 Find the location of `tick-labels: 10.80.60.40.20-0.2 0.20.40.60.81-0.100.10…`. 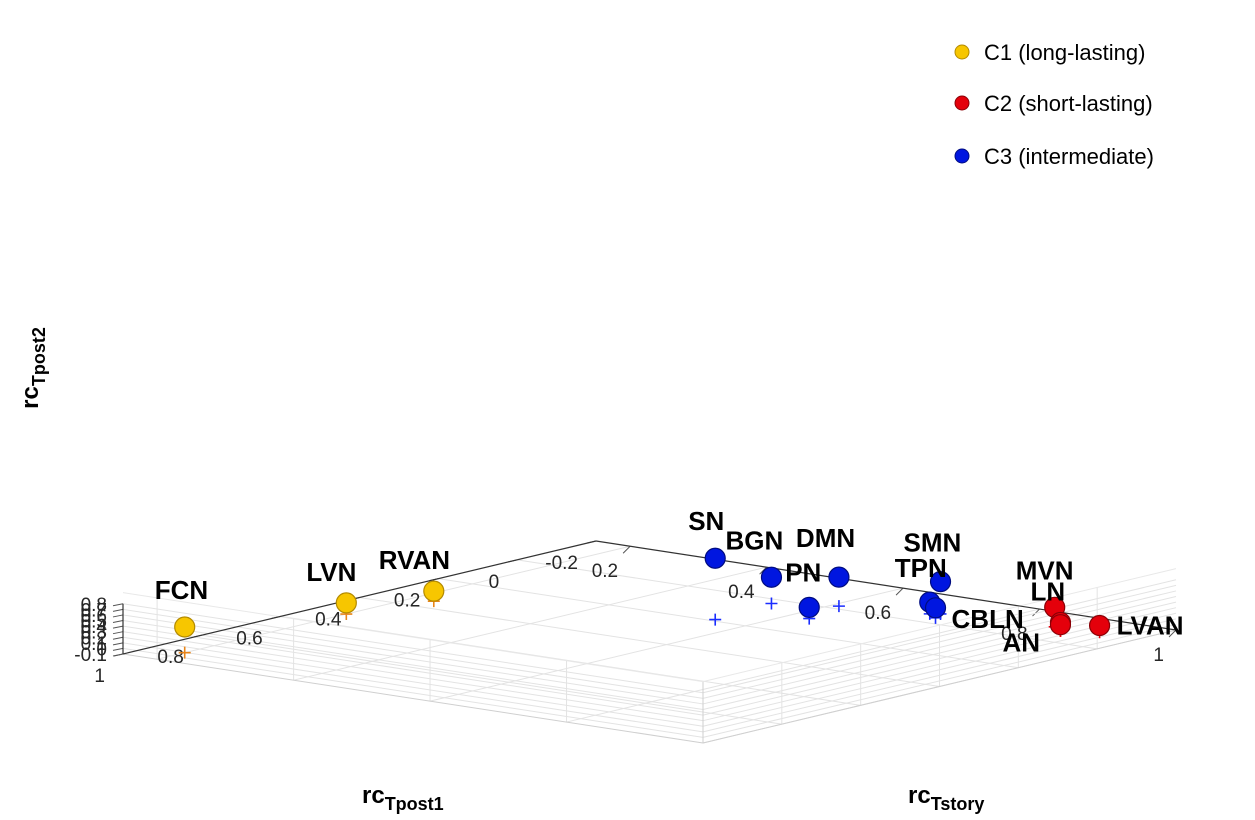

tick-labels: 10.80.60.40.20-0.2 0.20.40.60.81-0.100.10… is located at coordinates (619, 620).